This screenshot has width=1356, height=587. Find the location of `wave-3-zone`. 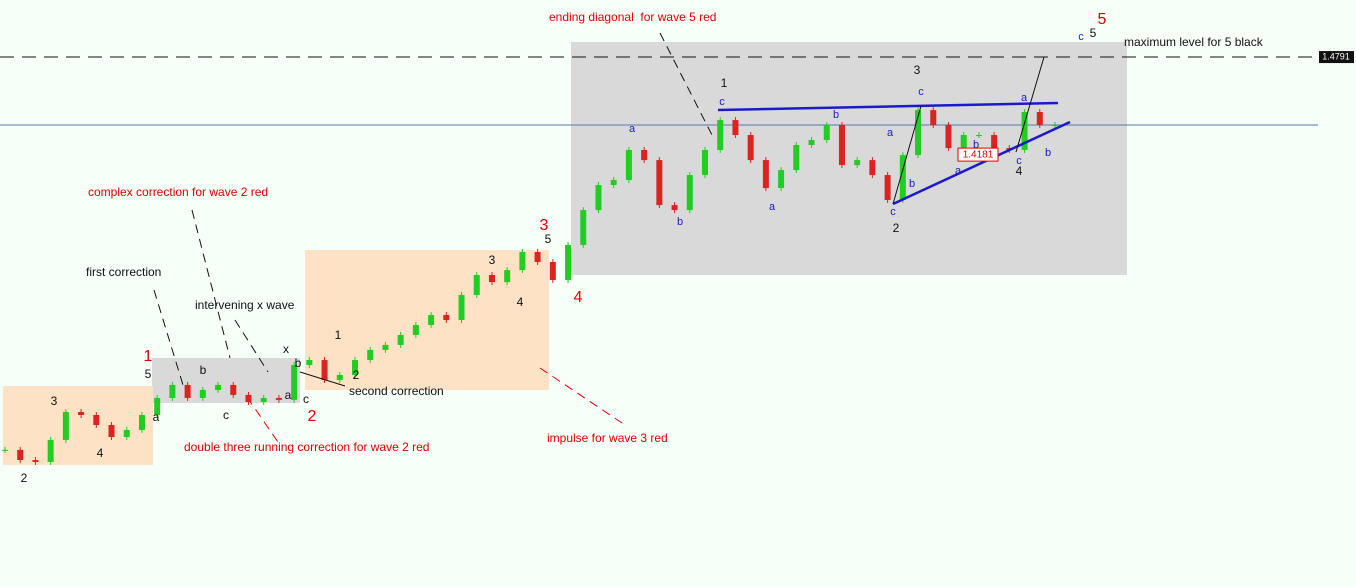

wave-3-zone is located at coordinates (427, 320).